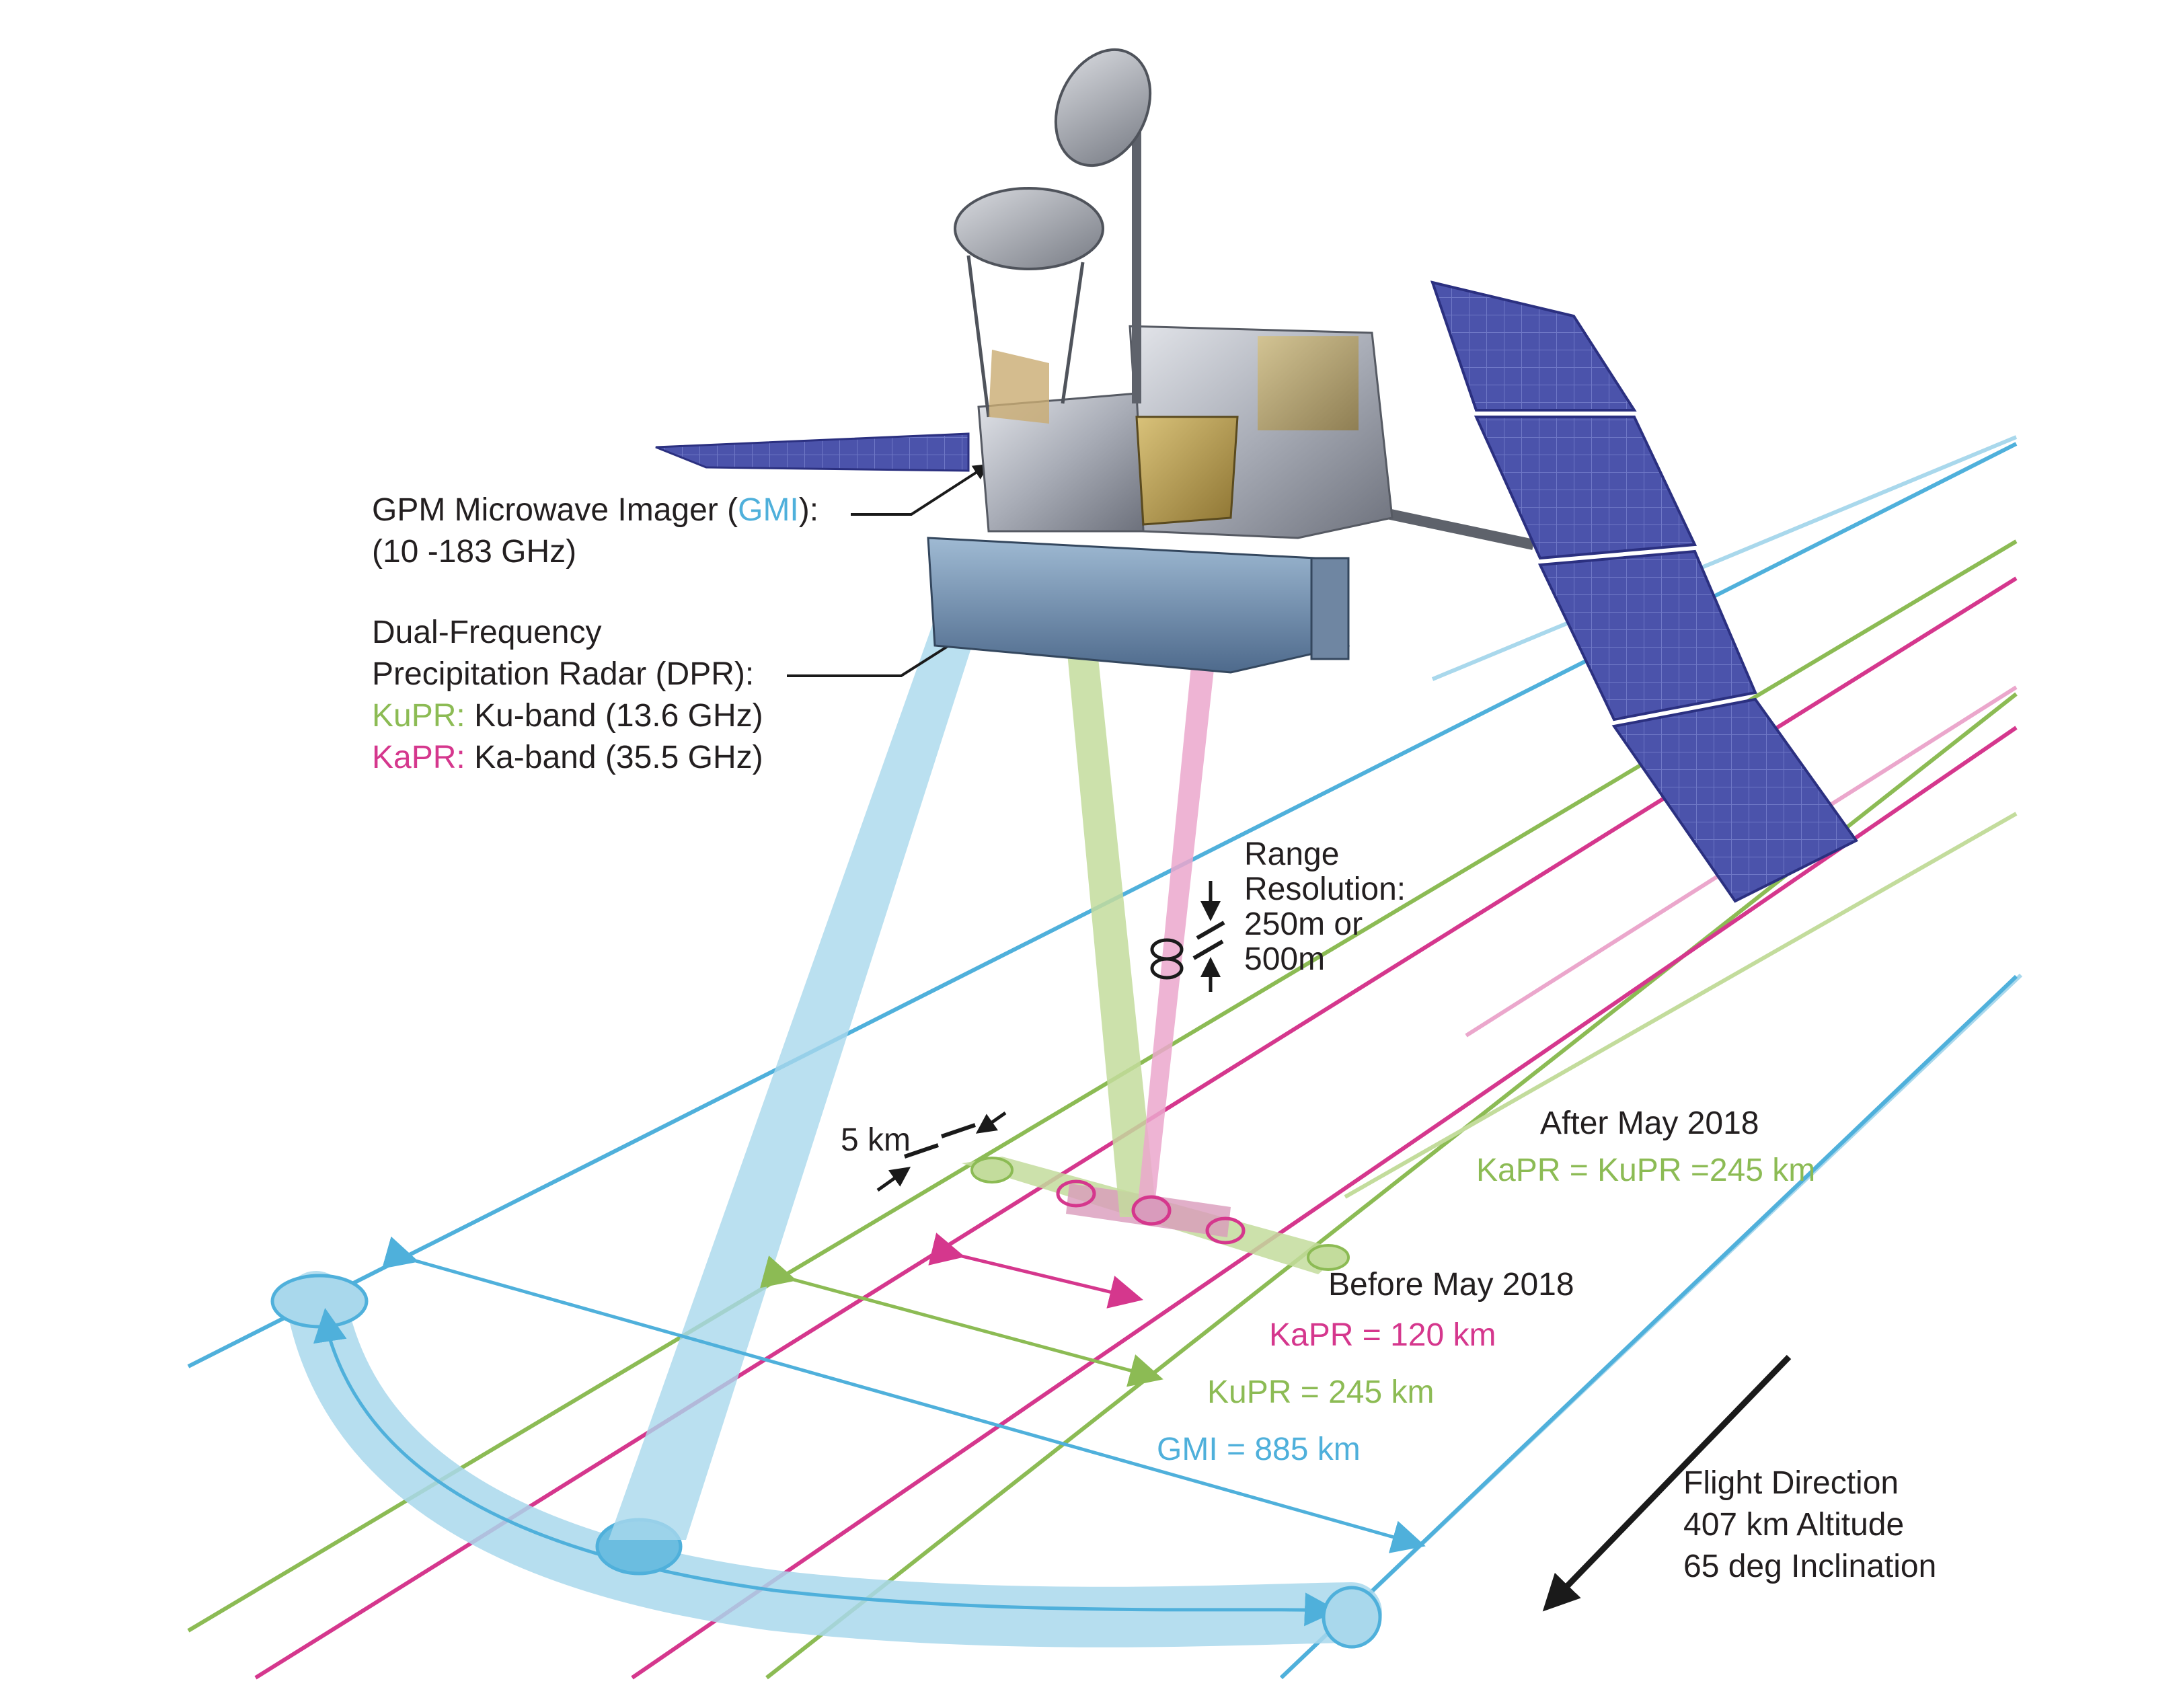 This screenshot has height=1708, width=2177. Describe the element at coordinates (1292, 855) in the screenshot. I see `range-resolution-line1: Range` at that location.